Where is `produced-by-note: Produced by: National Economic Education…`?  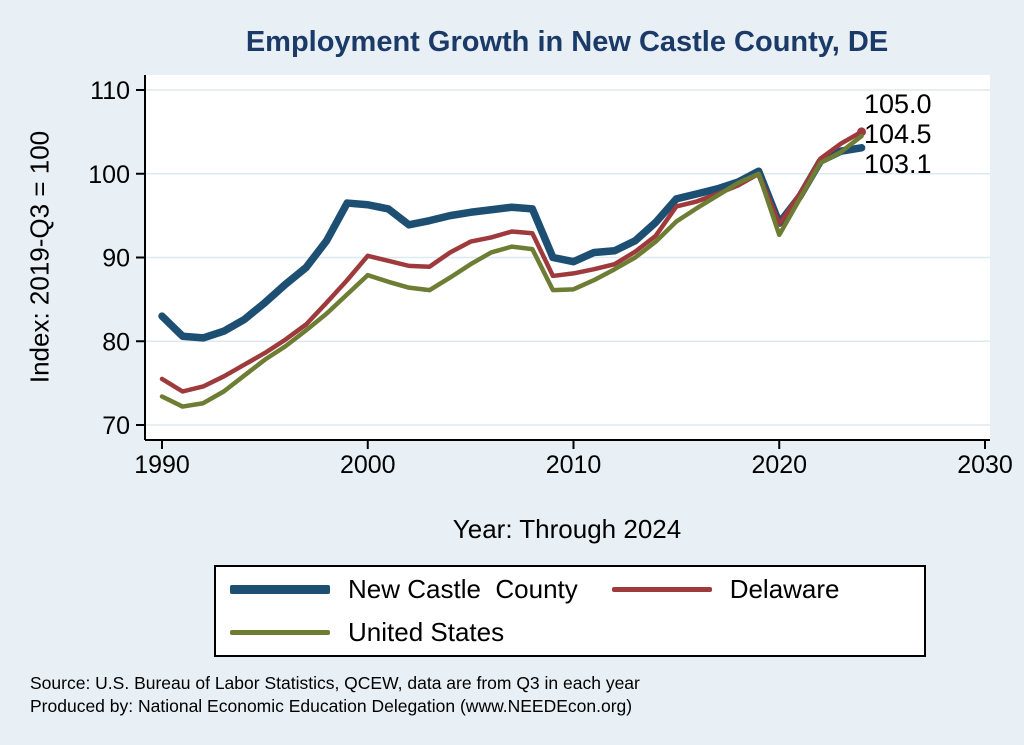 produced-by-note: Produced by: National Economic Education… is located at coordinates (331, 706).